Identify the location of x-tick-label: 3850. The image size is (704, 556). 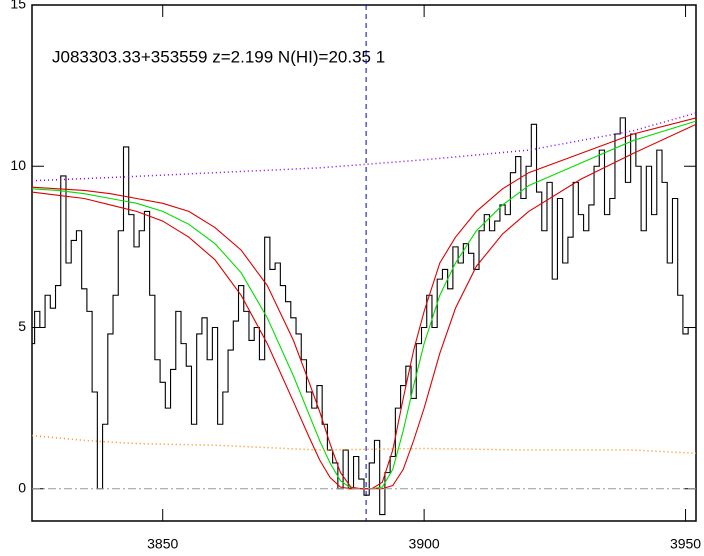
(162, 544).